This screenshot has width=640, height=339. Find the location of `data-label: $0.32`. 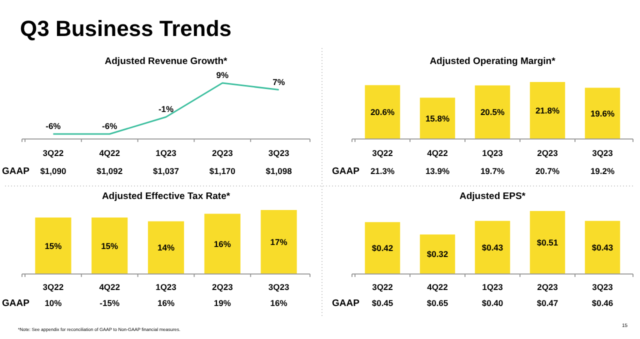

data-label: $0.32 is located at coordinates (437, 254).